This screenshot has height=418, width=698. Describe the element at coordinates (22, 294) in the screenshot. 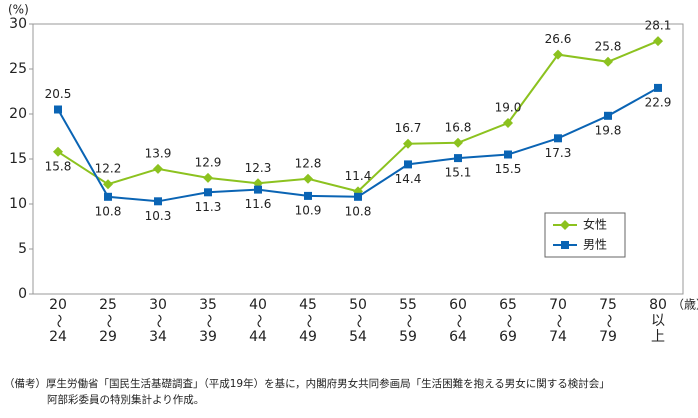

I see `y-tick-label: 0` at that location.